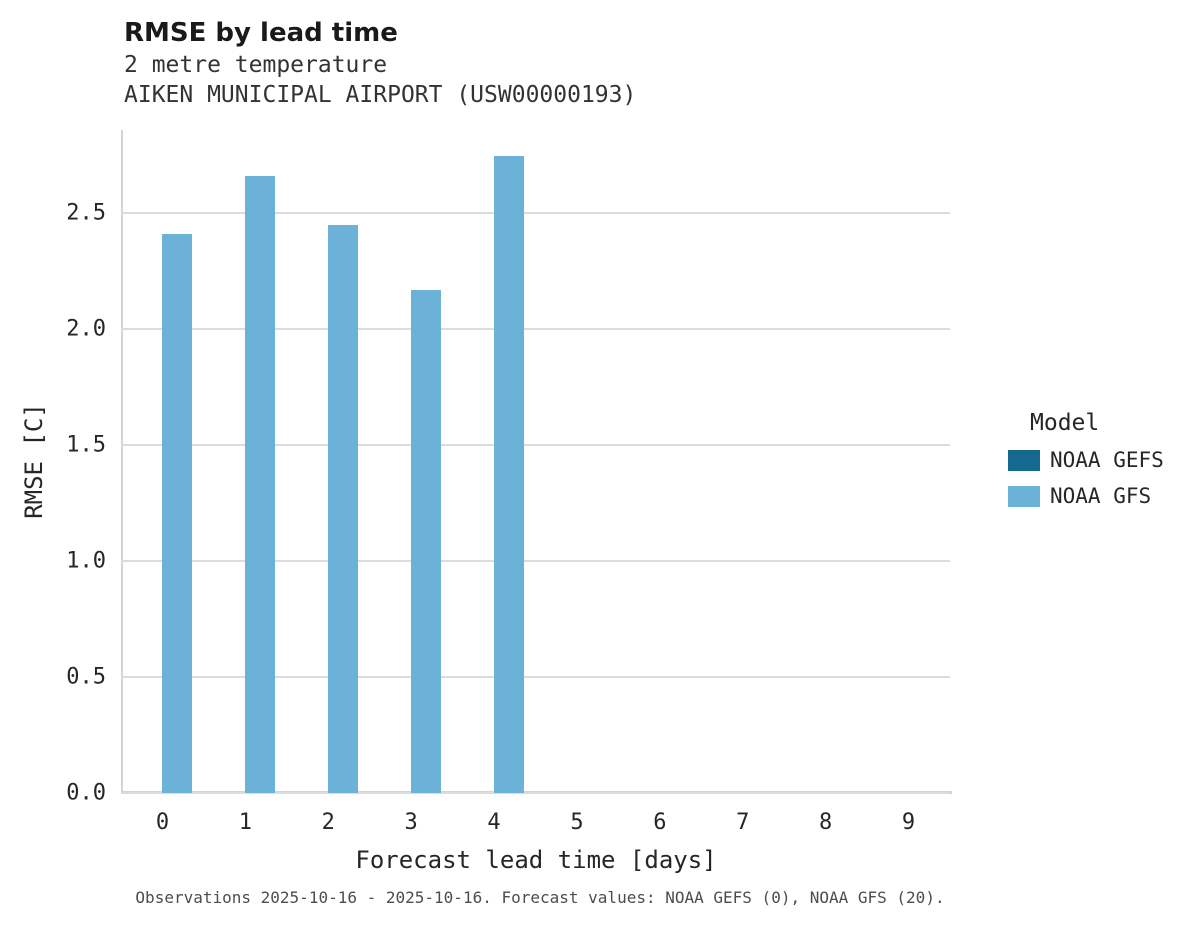 The height and width of the screenshot is (928, 1188). What do you see at coordinates (536, 860) in the screenshot?
I see `x-axis-label: Forecast lead time [days]` at bounding box center [536, 860].